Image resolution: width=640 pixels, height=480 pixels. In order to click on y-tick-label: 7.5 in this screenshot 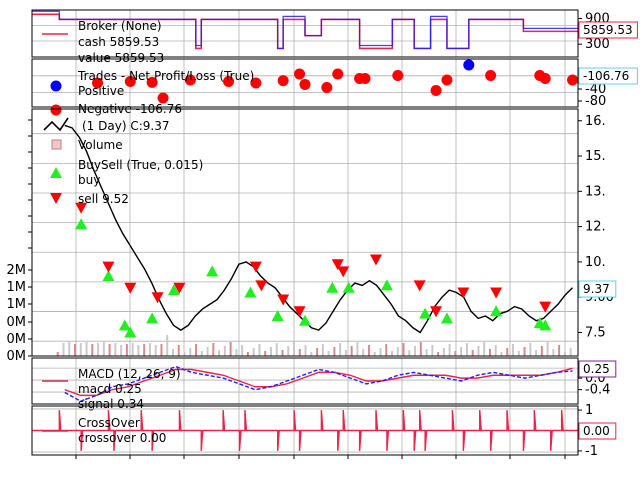, I will do `click(595, 332)`.